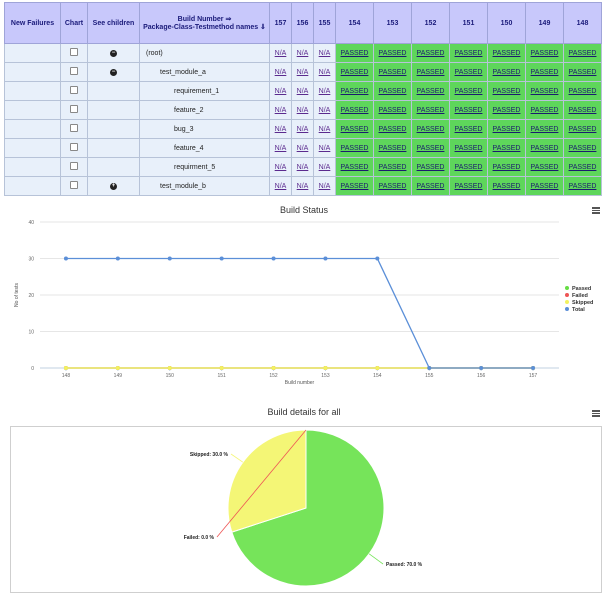  I want to click on build-header: 157, so click(280, 23).